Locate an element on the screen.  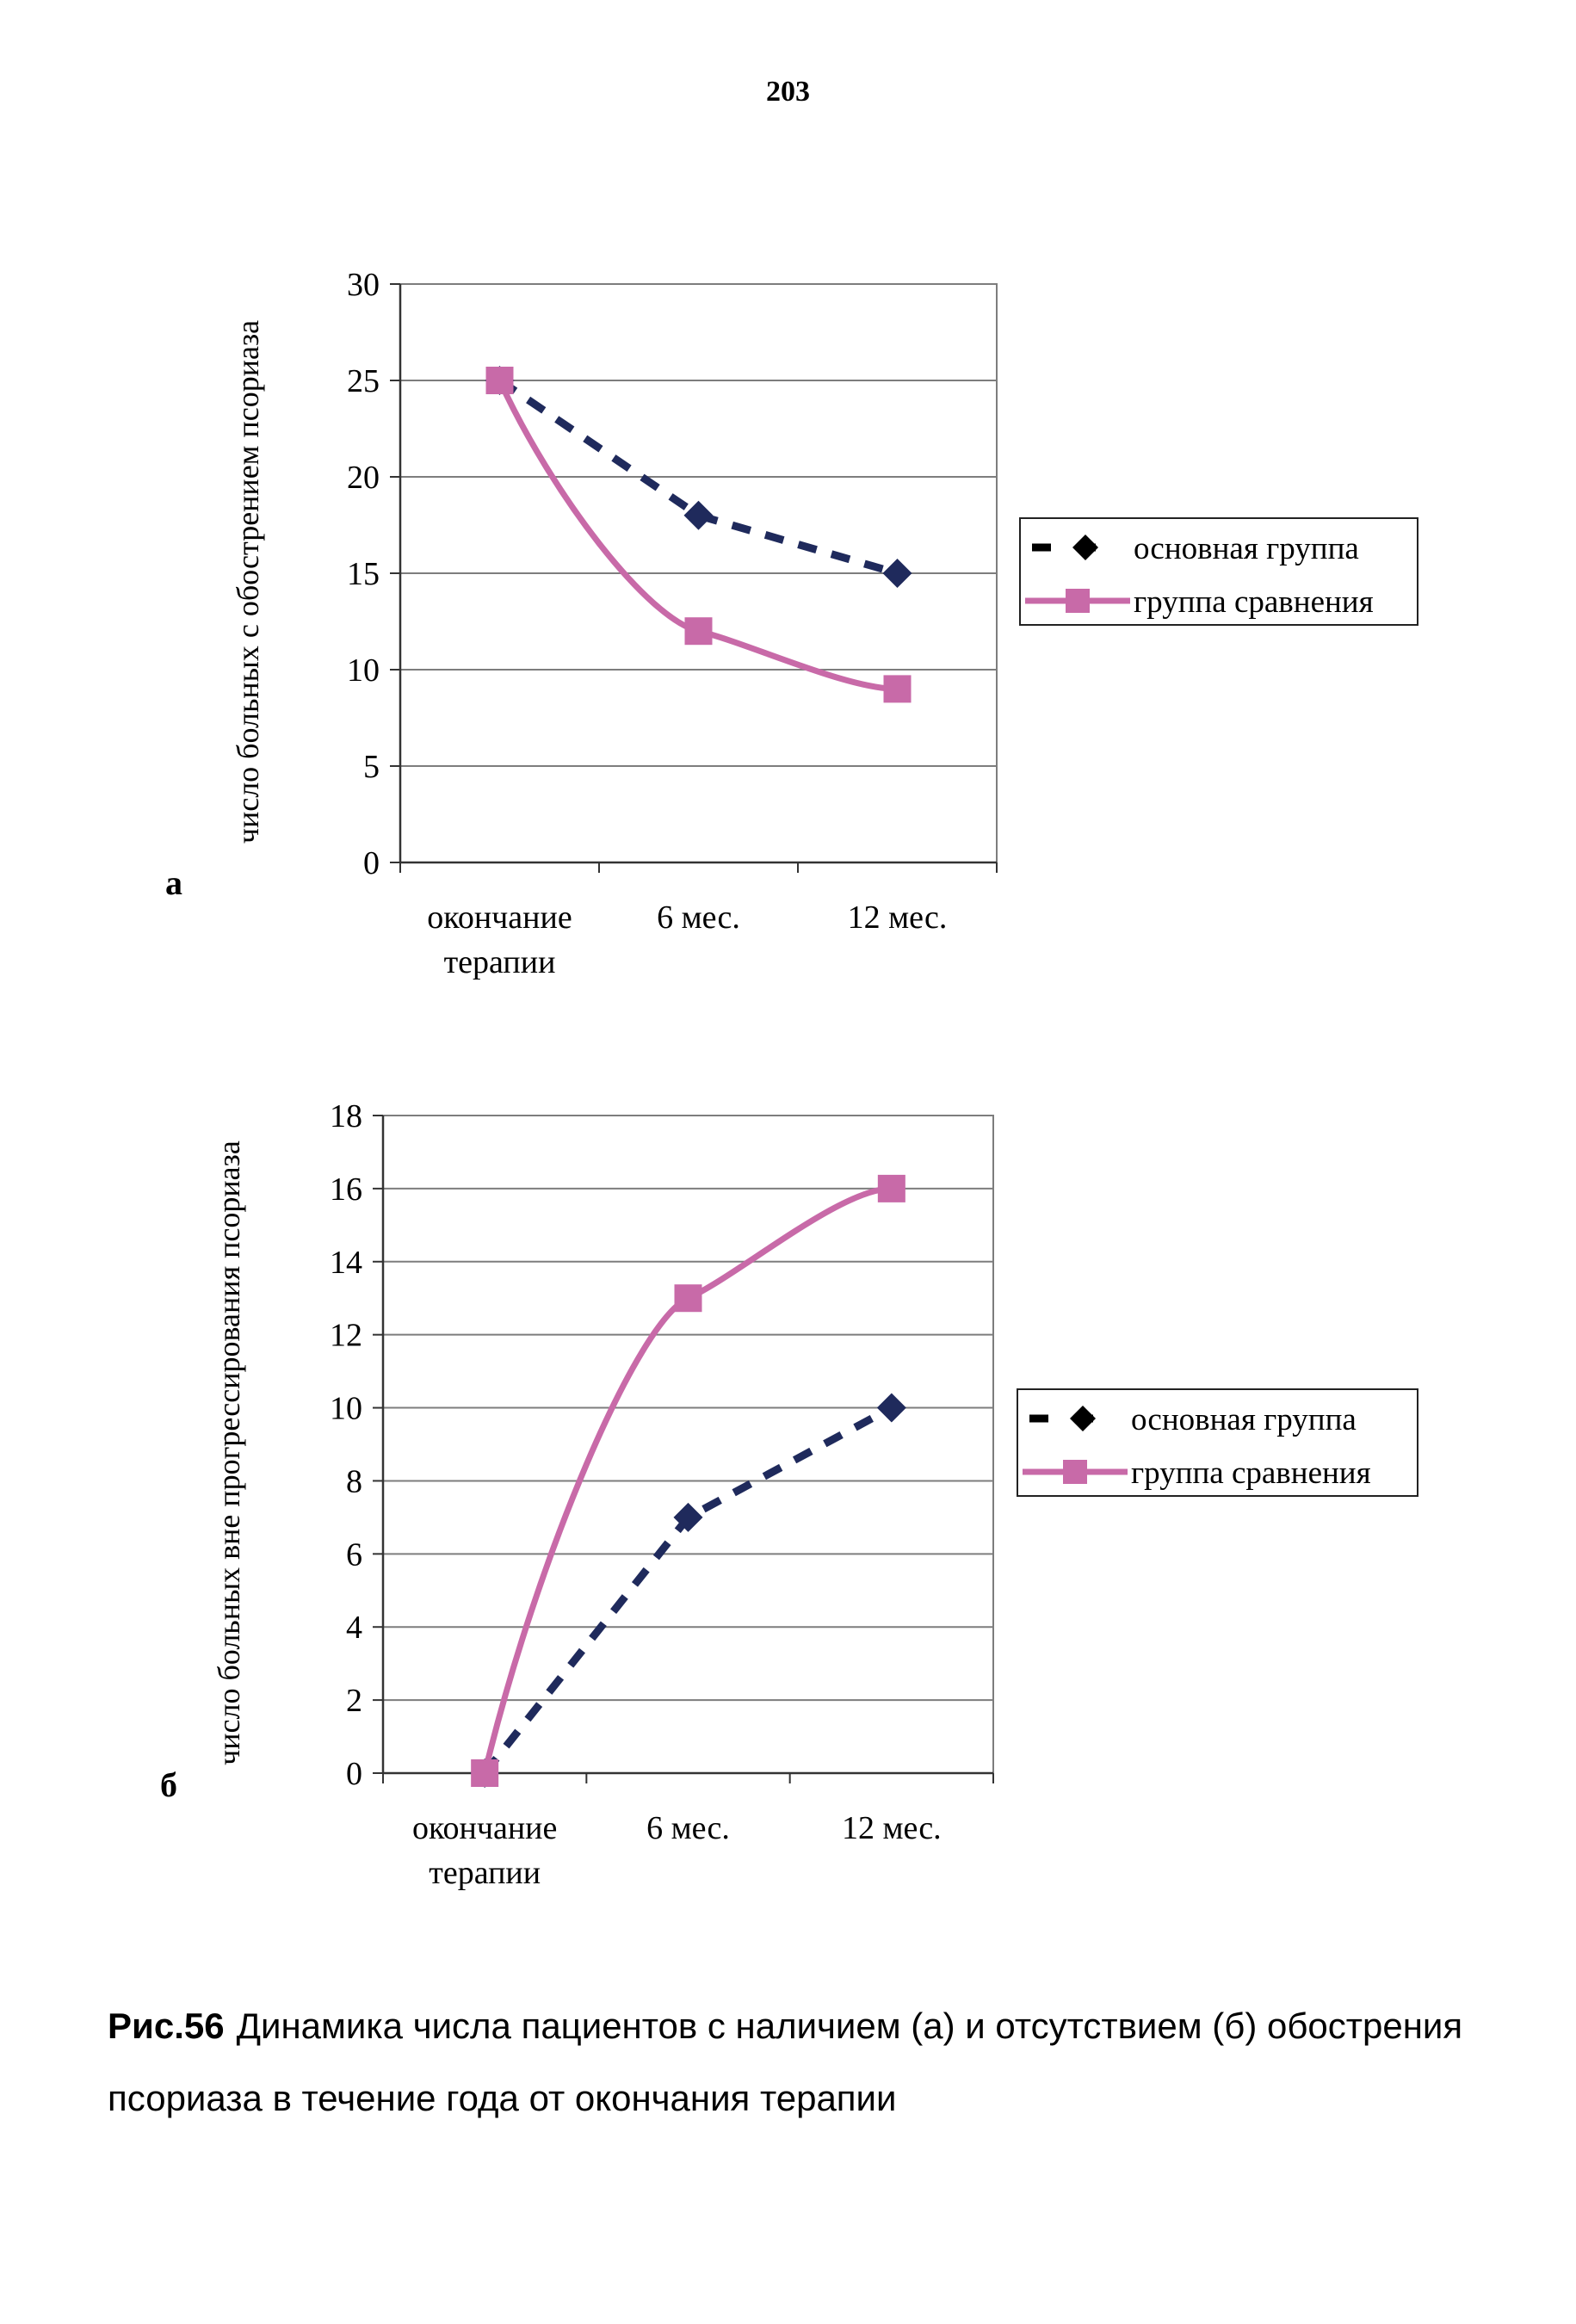
y-tick-label: 25 is located at coordinates (363, 381).